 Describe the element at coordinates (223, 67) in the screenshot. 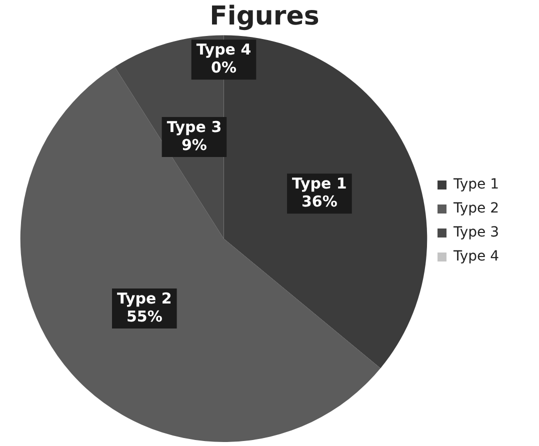

I see `text: 0%` at that location.